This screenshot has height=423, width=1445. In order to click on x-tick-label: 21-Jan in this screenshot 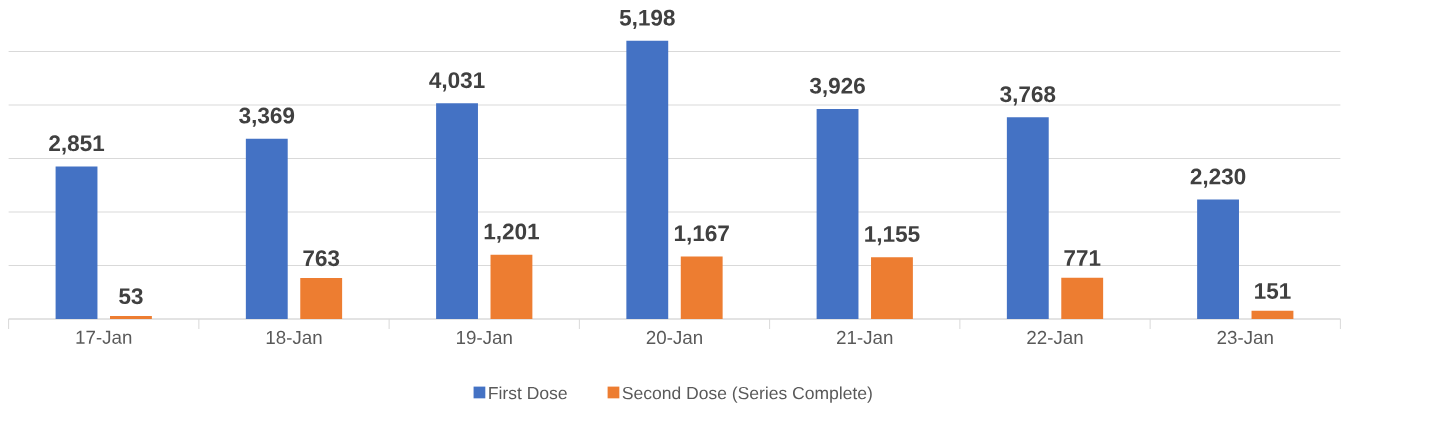, I will do `click(865, 337)`.